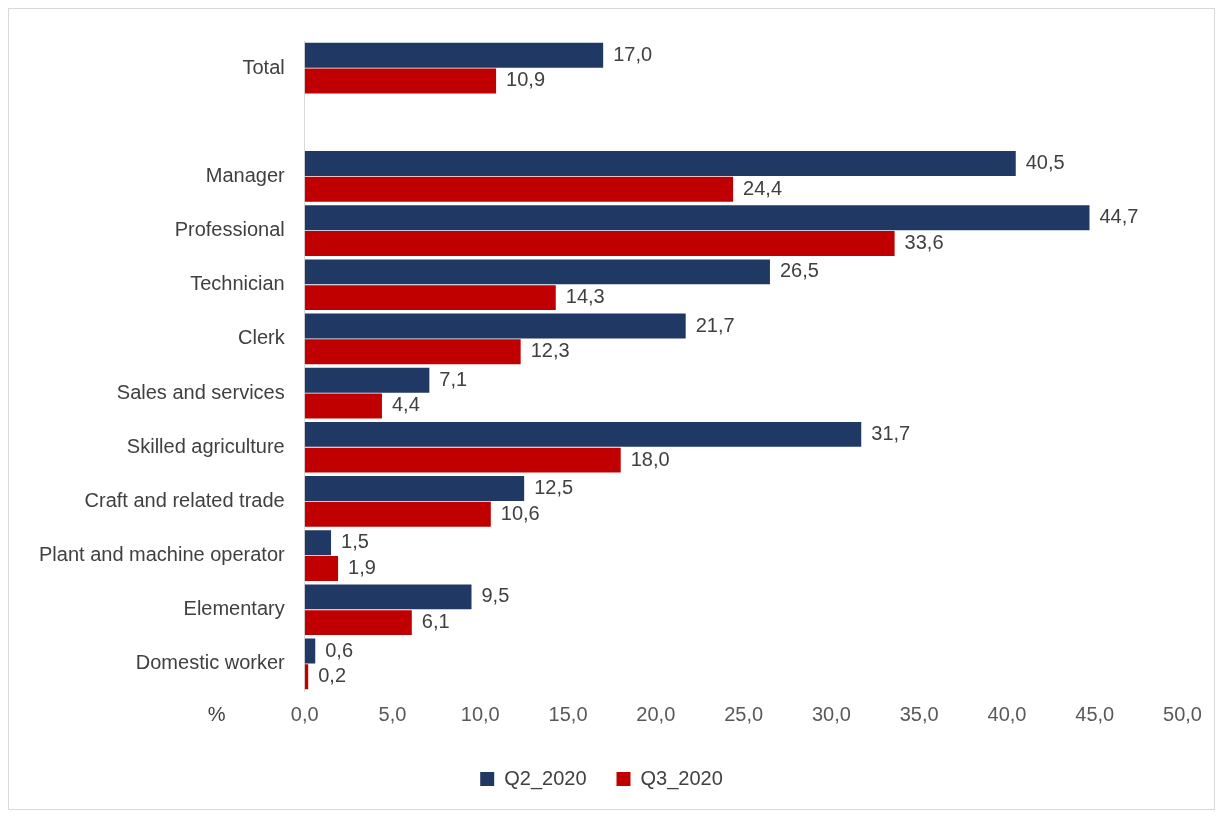  I want to click on y-tick-label: Sales and services, so click(200, 391).